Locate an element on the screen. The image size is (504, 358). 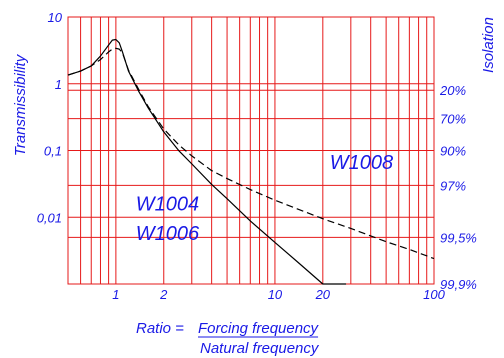
y-axis-title: Transmissibility is located at coordinates (20, 104).